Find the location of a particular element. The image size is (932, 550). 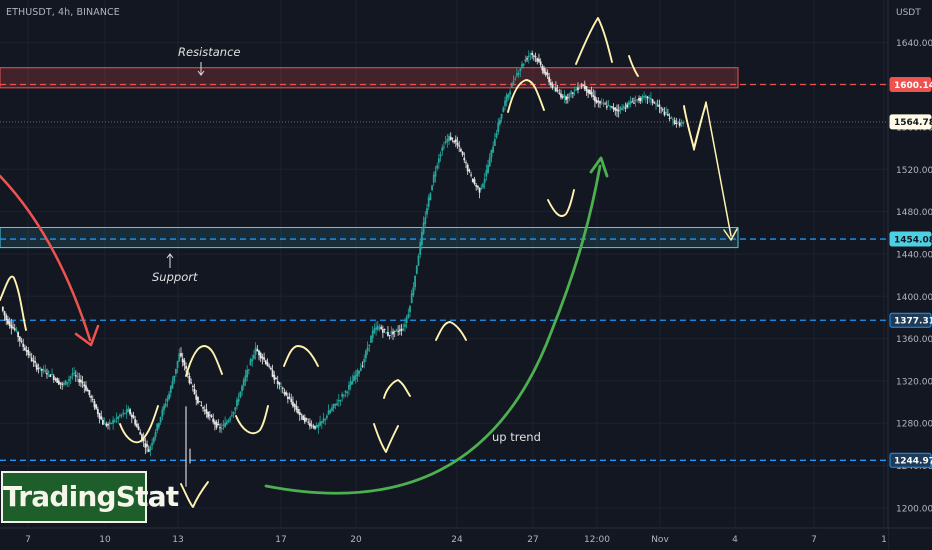

price-tag-text: 1377.31 is located at coordinates (913, 322).